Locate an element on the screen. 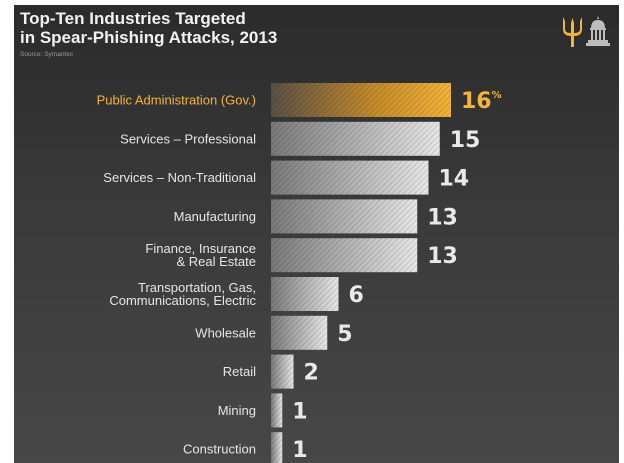 This screenshot has width=624, height=463. trident-capitol-icon is located at coordinates (586, 31).